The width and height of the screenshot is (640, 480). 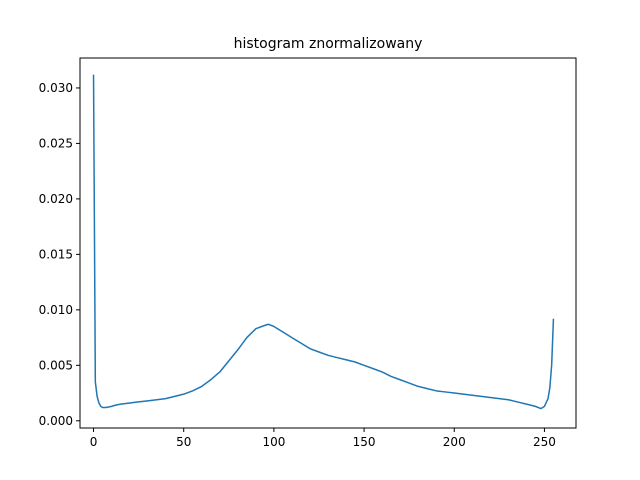 I want to click on y-tick-label: 0.025, so click(x=56, y=143).